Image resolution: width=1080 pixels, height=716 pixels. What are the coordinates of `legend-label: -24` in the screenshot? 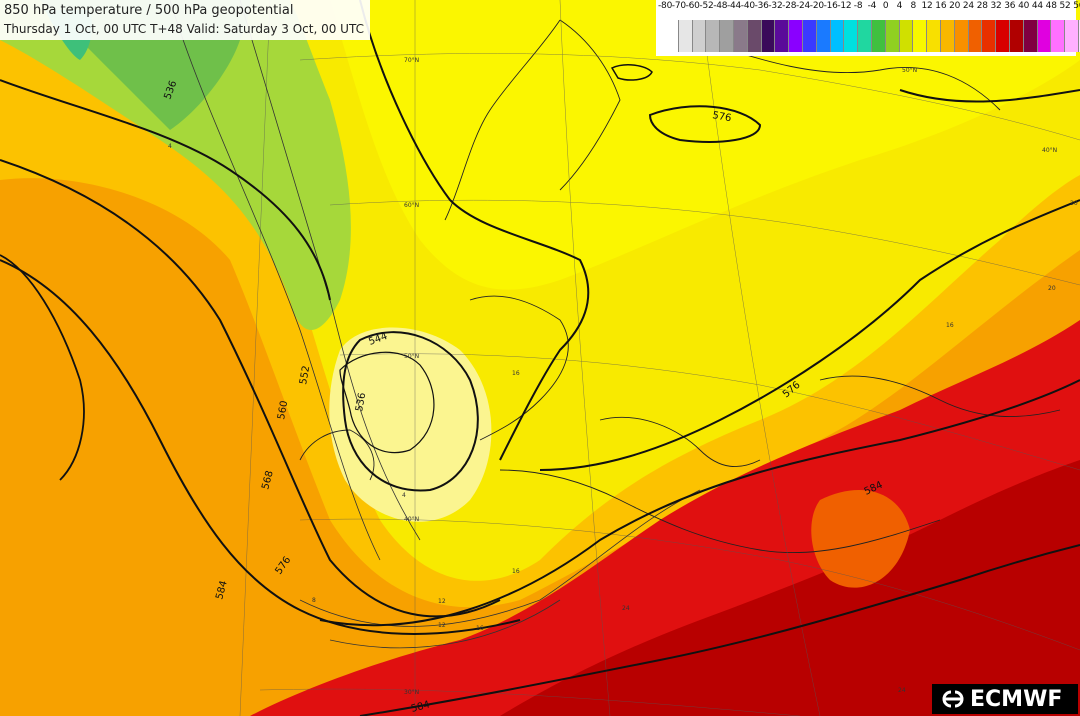 It's located at (803, 6).